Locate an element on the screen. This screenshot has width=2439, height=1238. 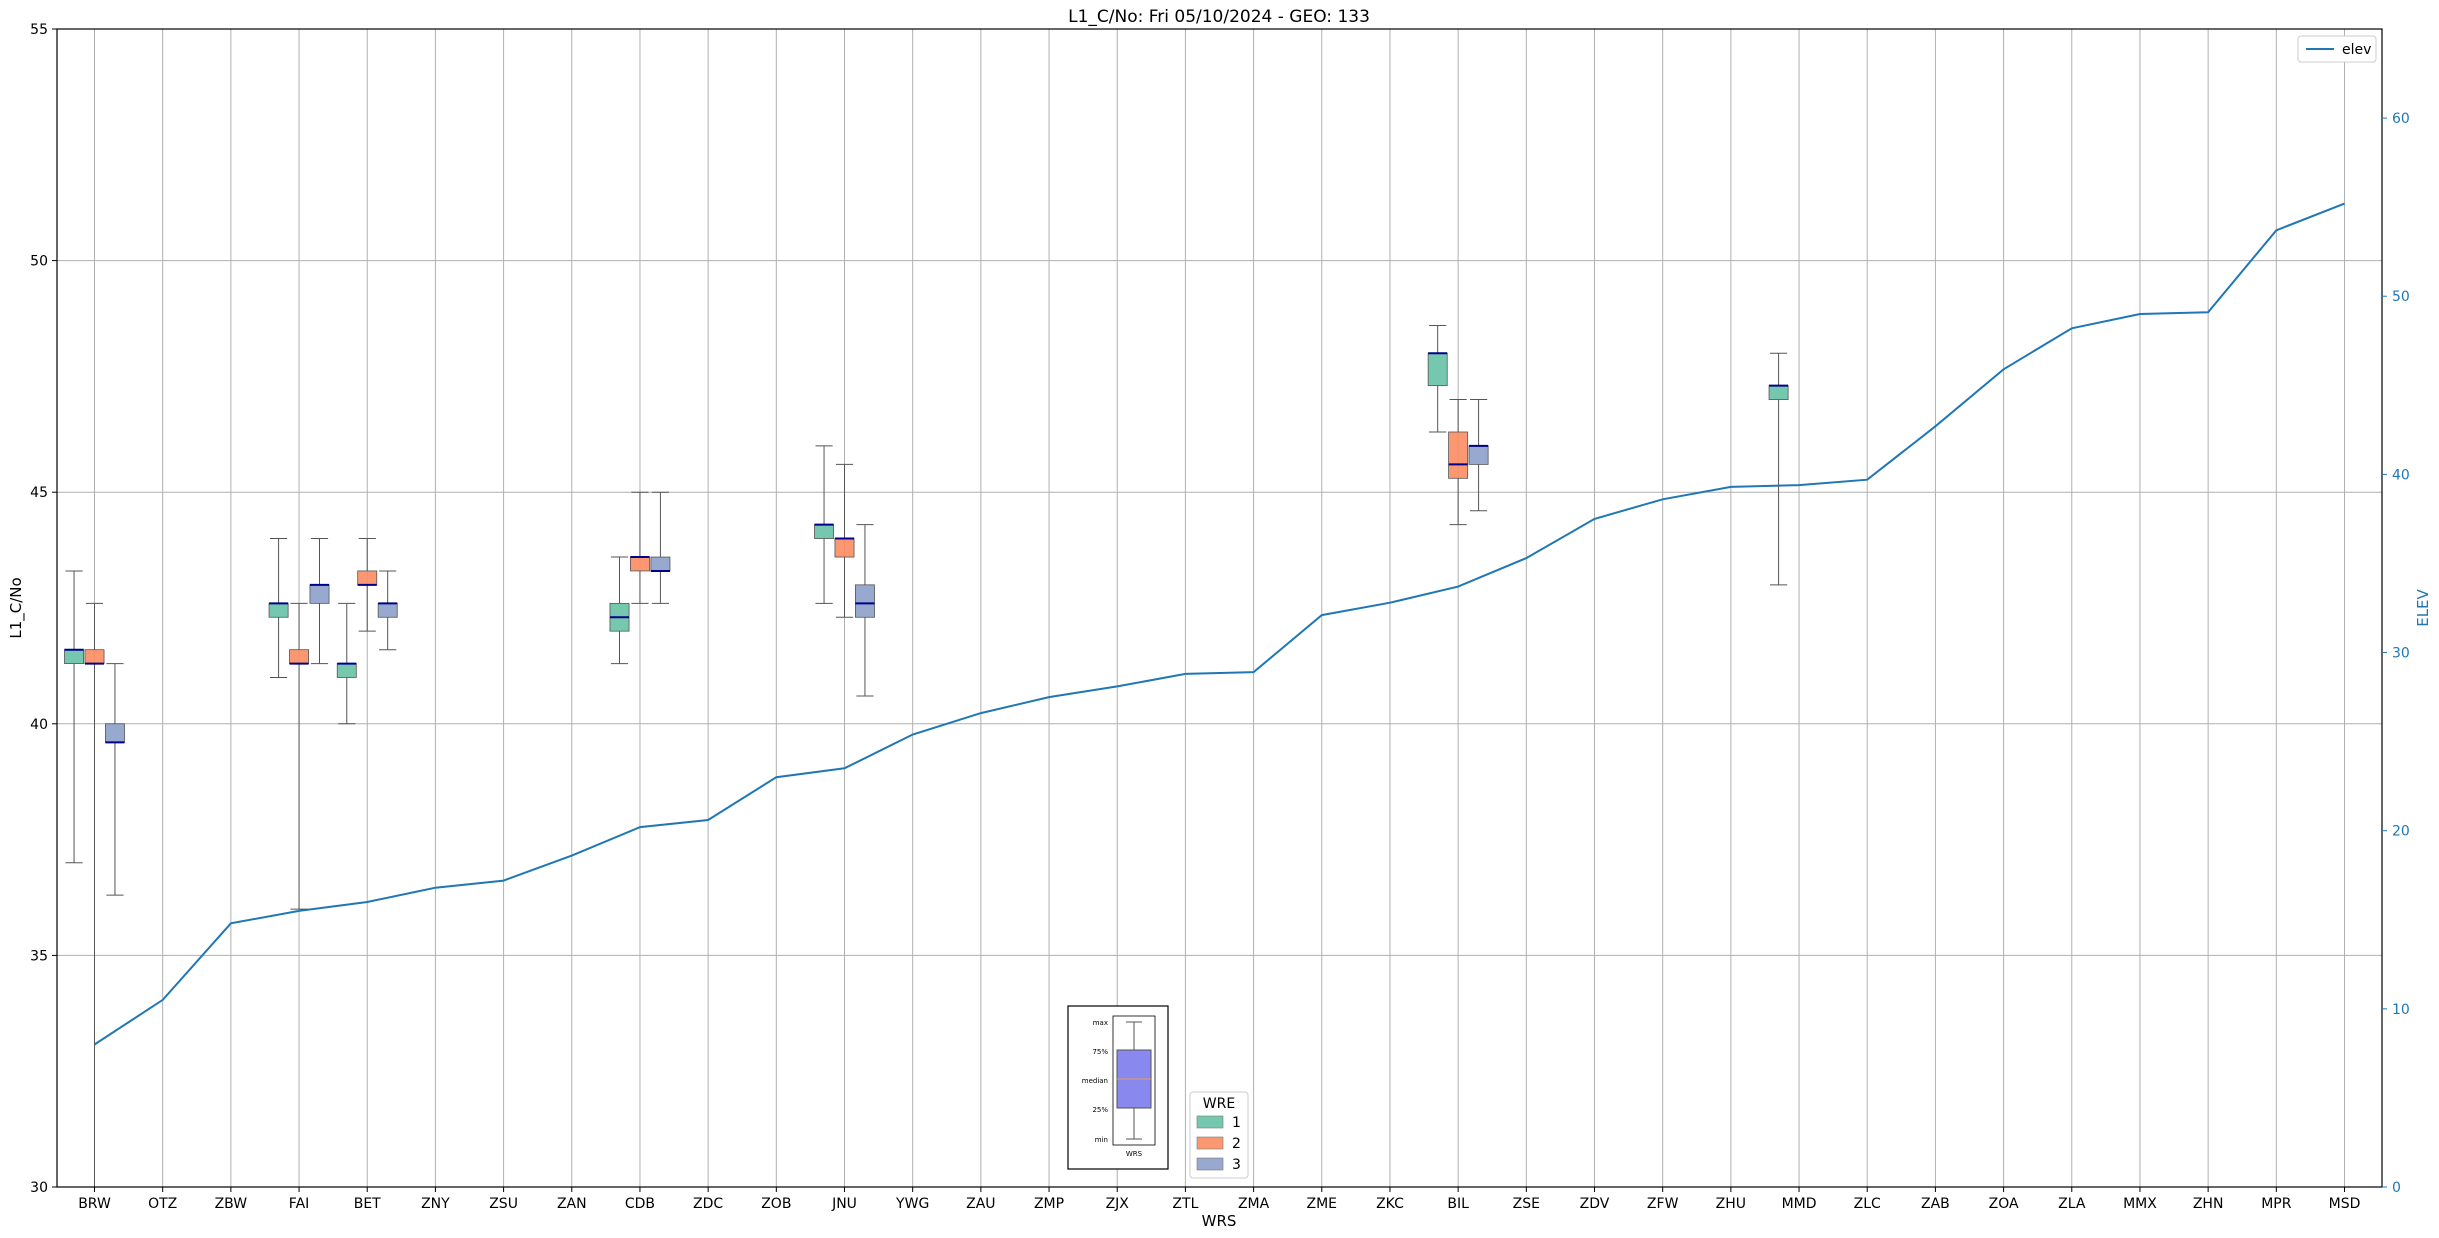
x-tick-label: ZAU is located at coordinates (980, 1204).